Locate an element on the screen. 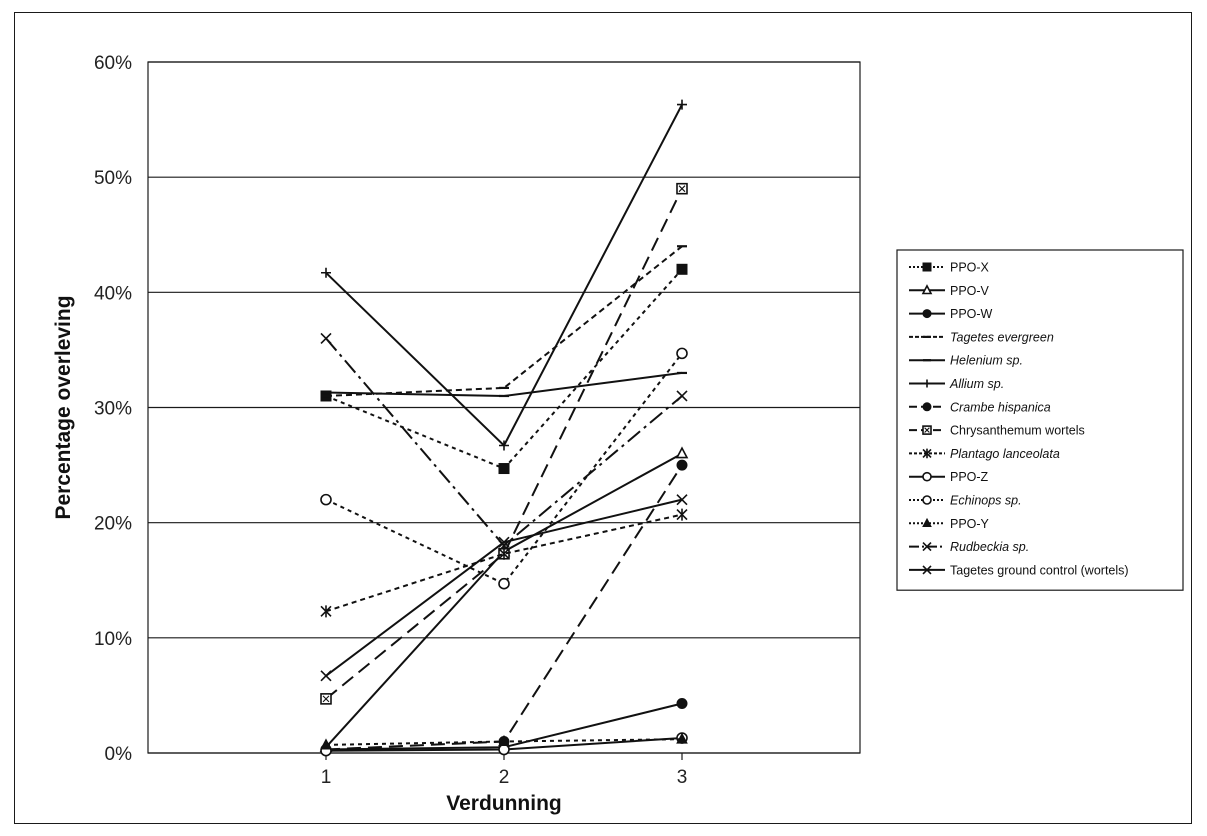 The width and height of the screenshot is (1207, 836). y-axis-ticks: 0% 10% 20% 30% 40% 50% 60% is located at coordinates (113, 409).